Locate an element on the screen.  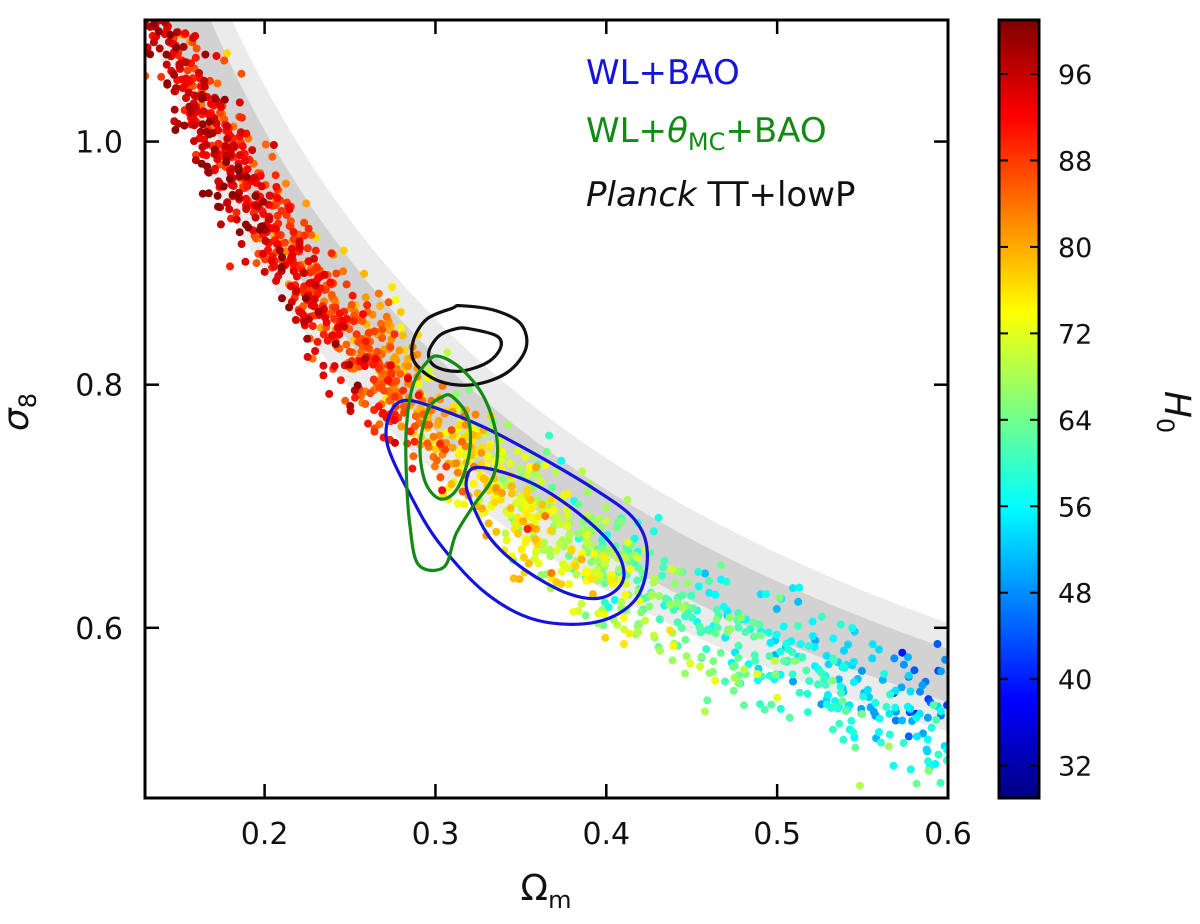
colorbar-ticks: 32 40 48 56 64 72 80 88 96 is located at coordinates (1045, 421).